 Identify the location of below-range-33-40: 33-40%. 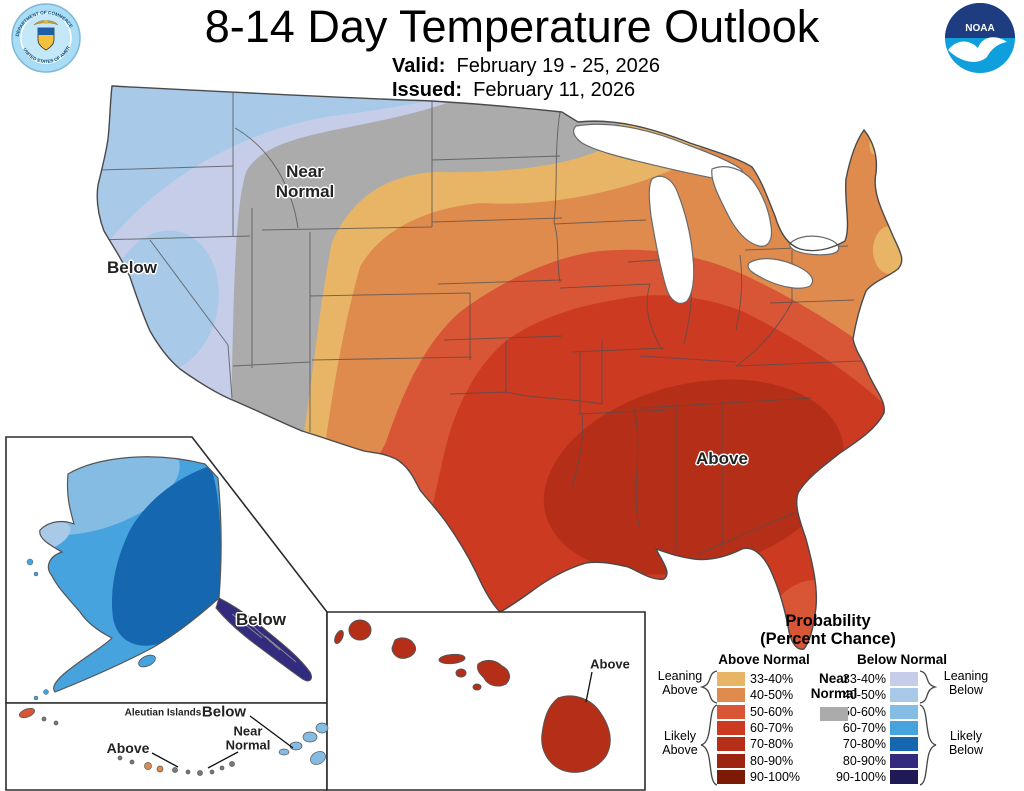
(864, 679).